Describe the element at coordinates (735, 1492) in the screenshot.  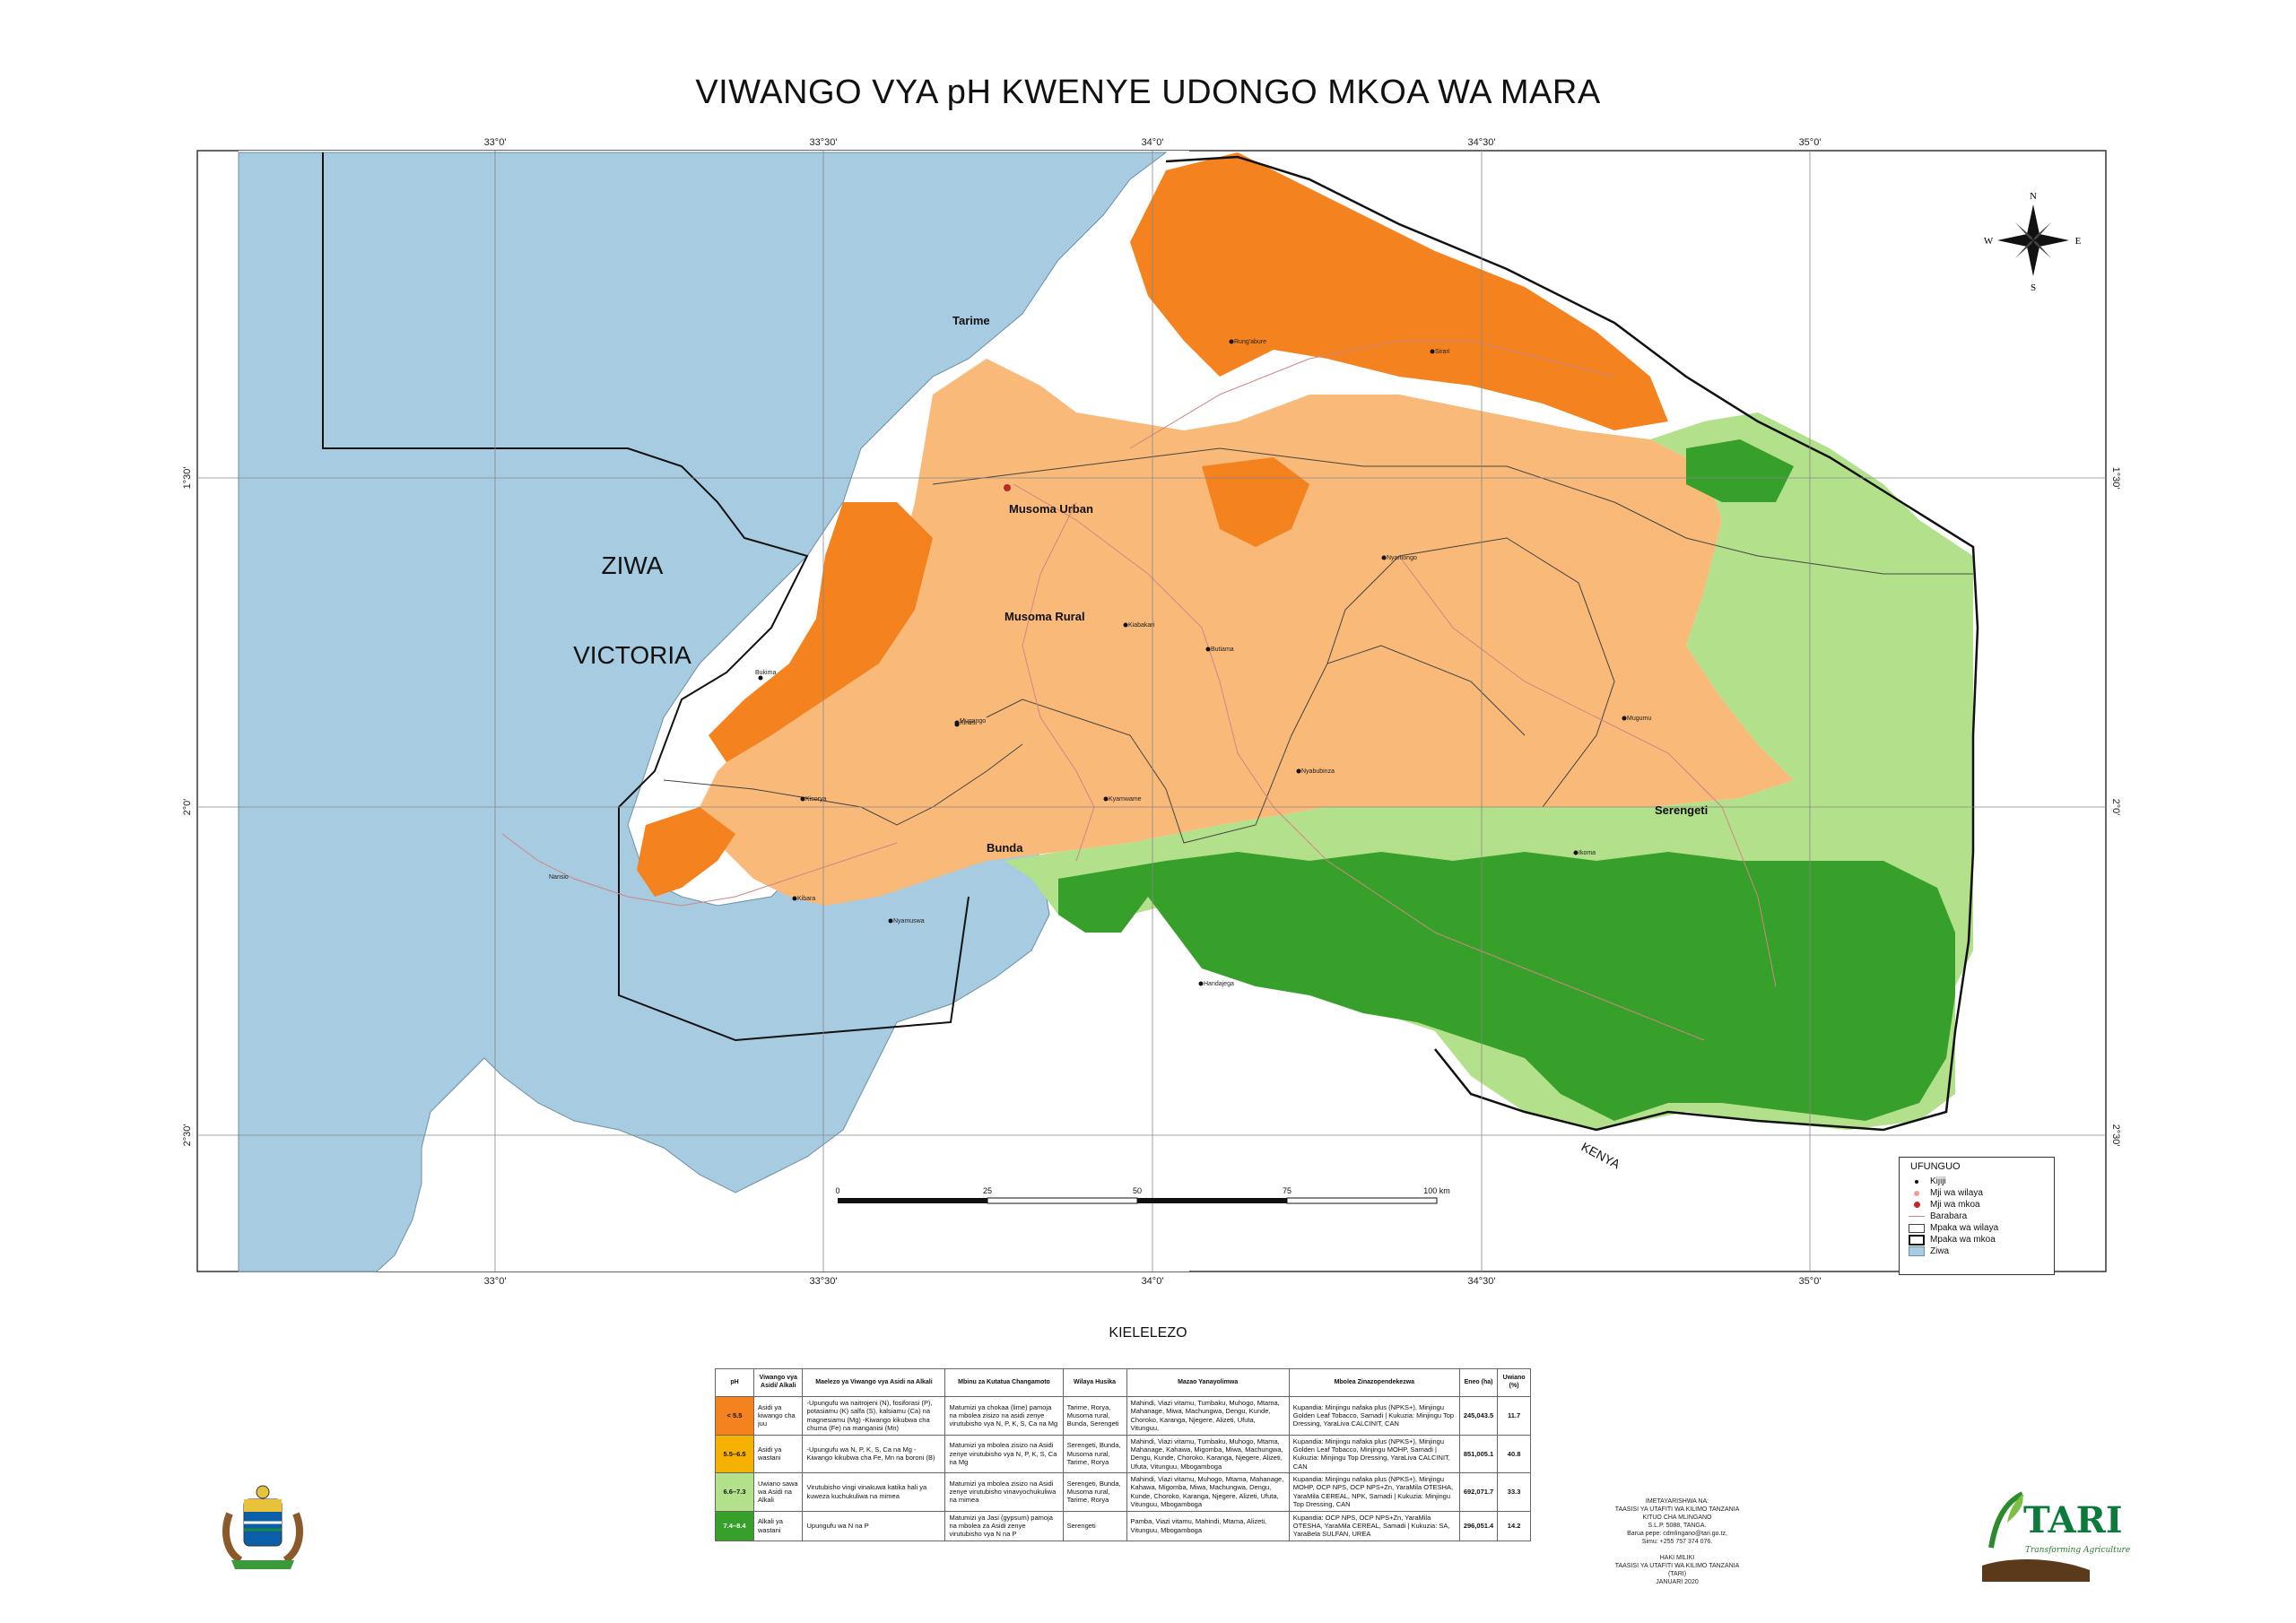
I see `ph-cell: 6.6–7.3` at that location.